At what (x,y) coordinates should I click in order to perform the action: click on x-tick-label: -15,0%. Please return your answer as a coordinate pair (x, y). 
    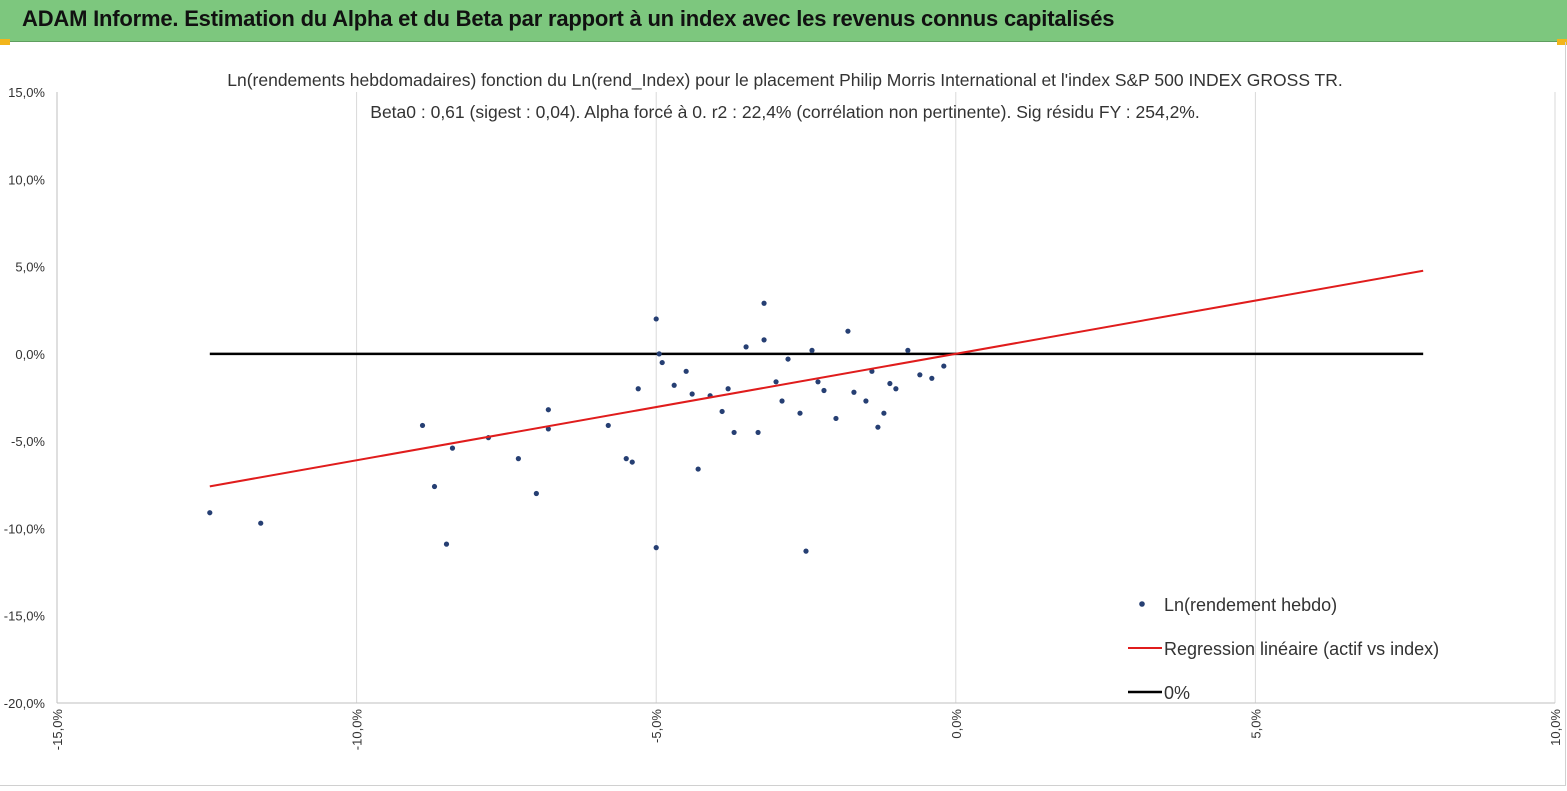
    Looking at the image, I should click on (57, 730).